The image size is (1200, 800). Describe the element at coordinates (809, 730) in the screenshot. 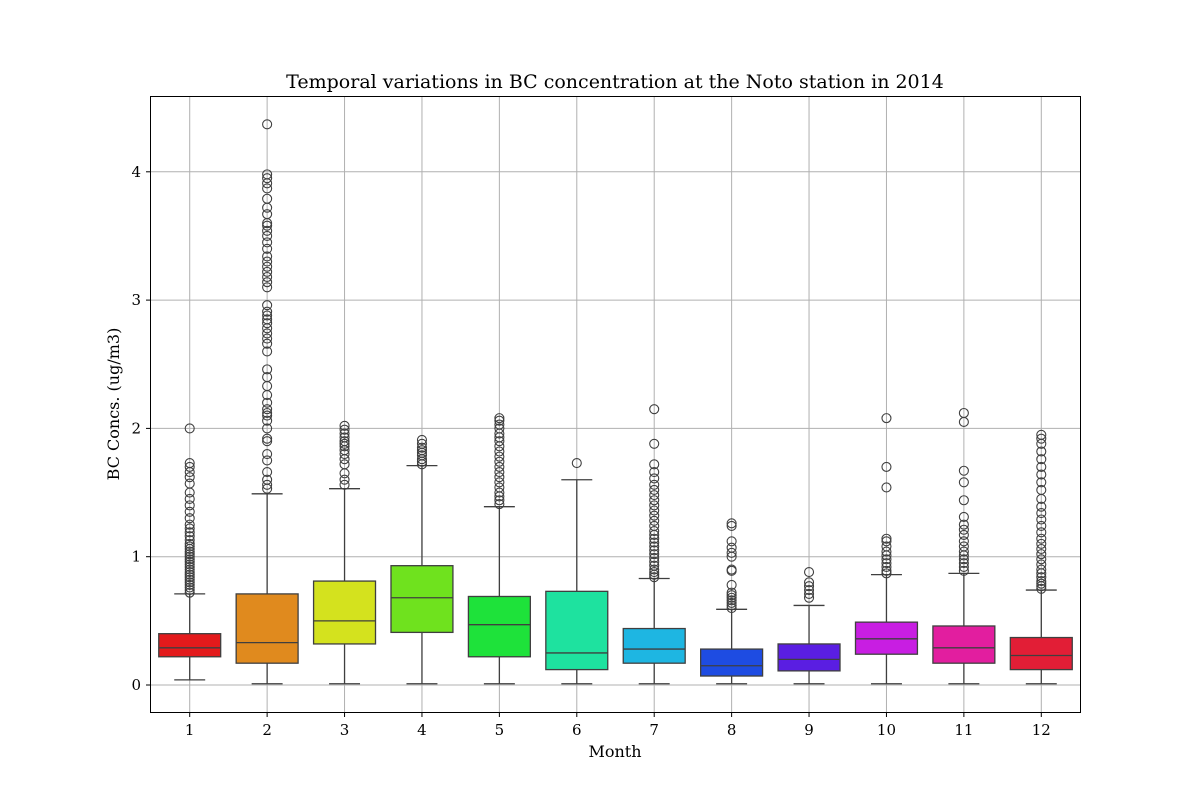

I see `x-tick-label: 9` at that location.